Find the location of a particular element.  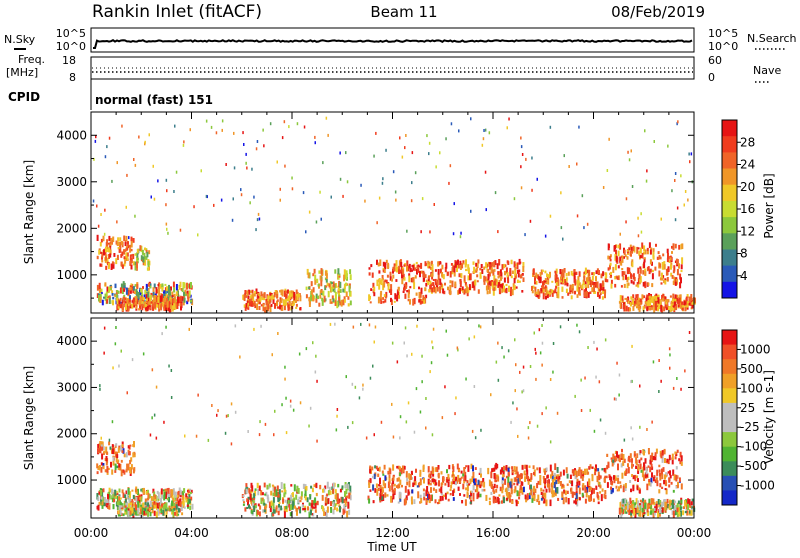

x-tick-label: 04:00 is located at coordinates (191, 533).